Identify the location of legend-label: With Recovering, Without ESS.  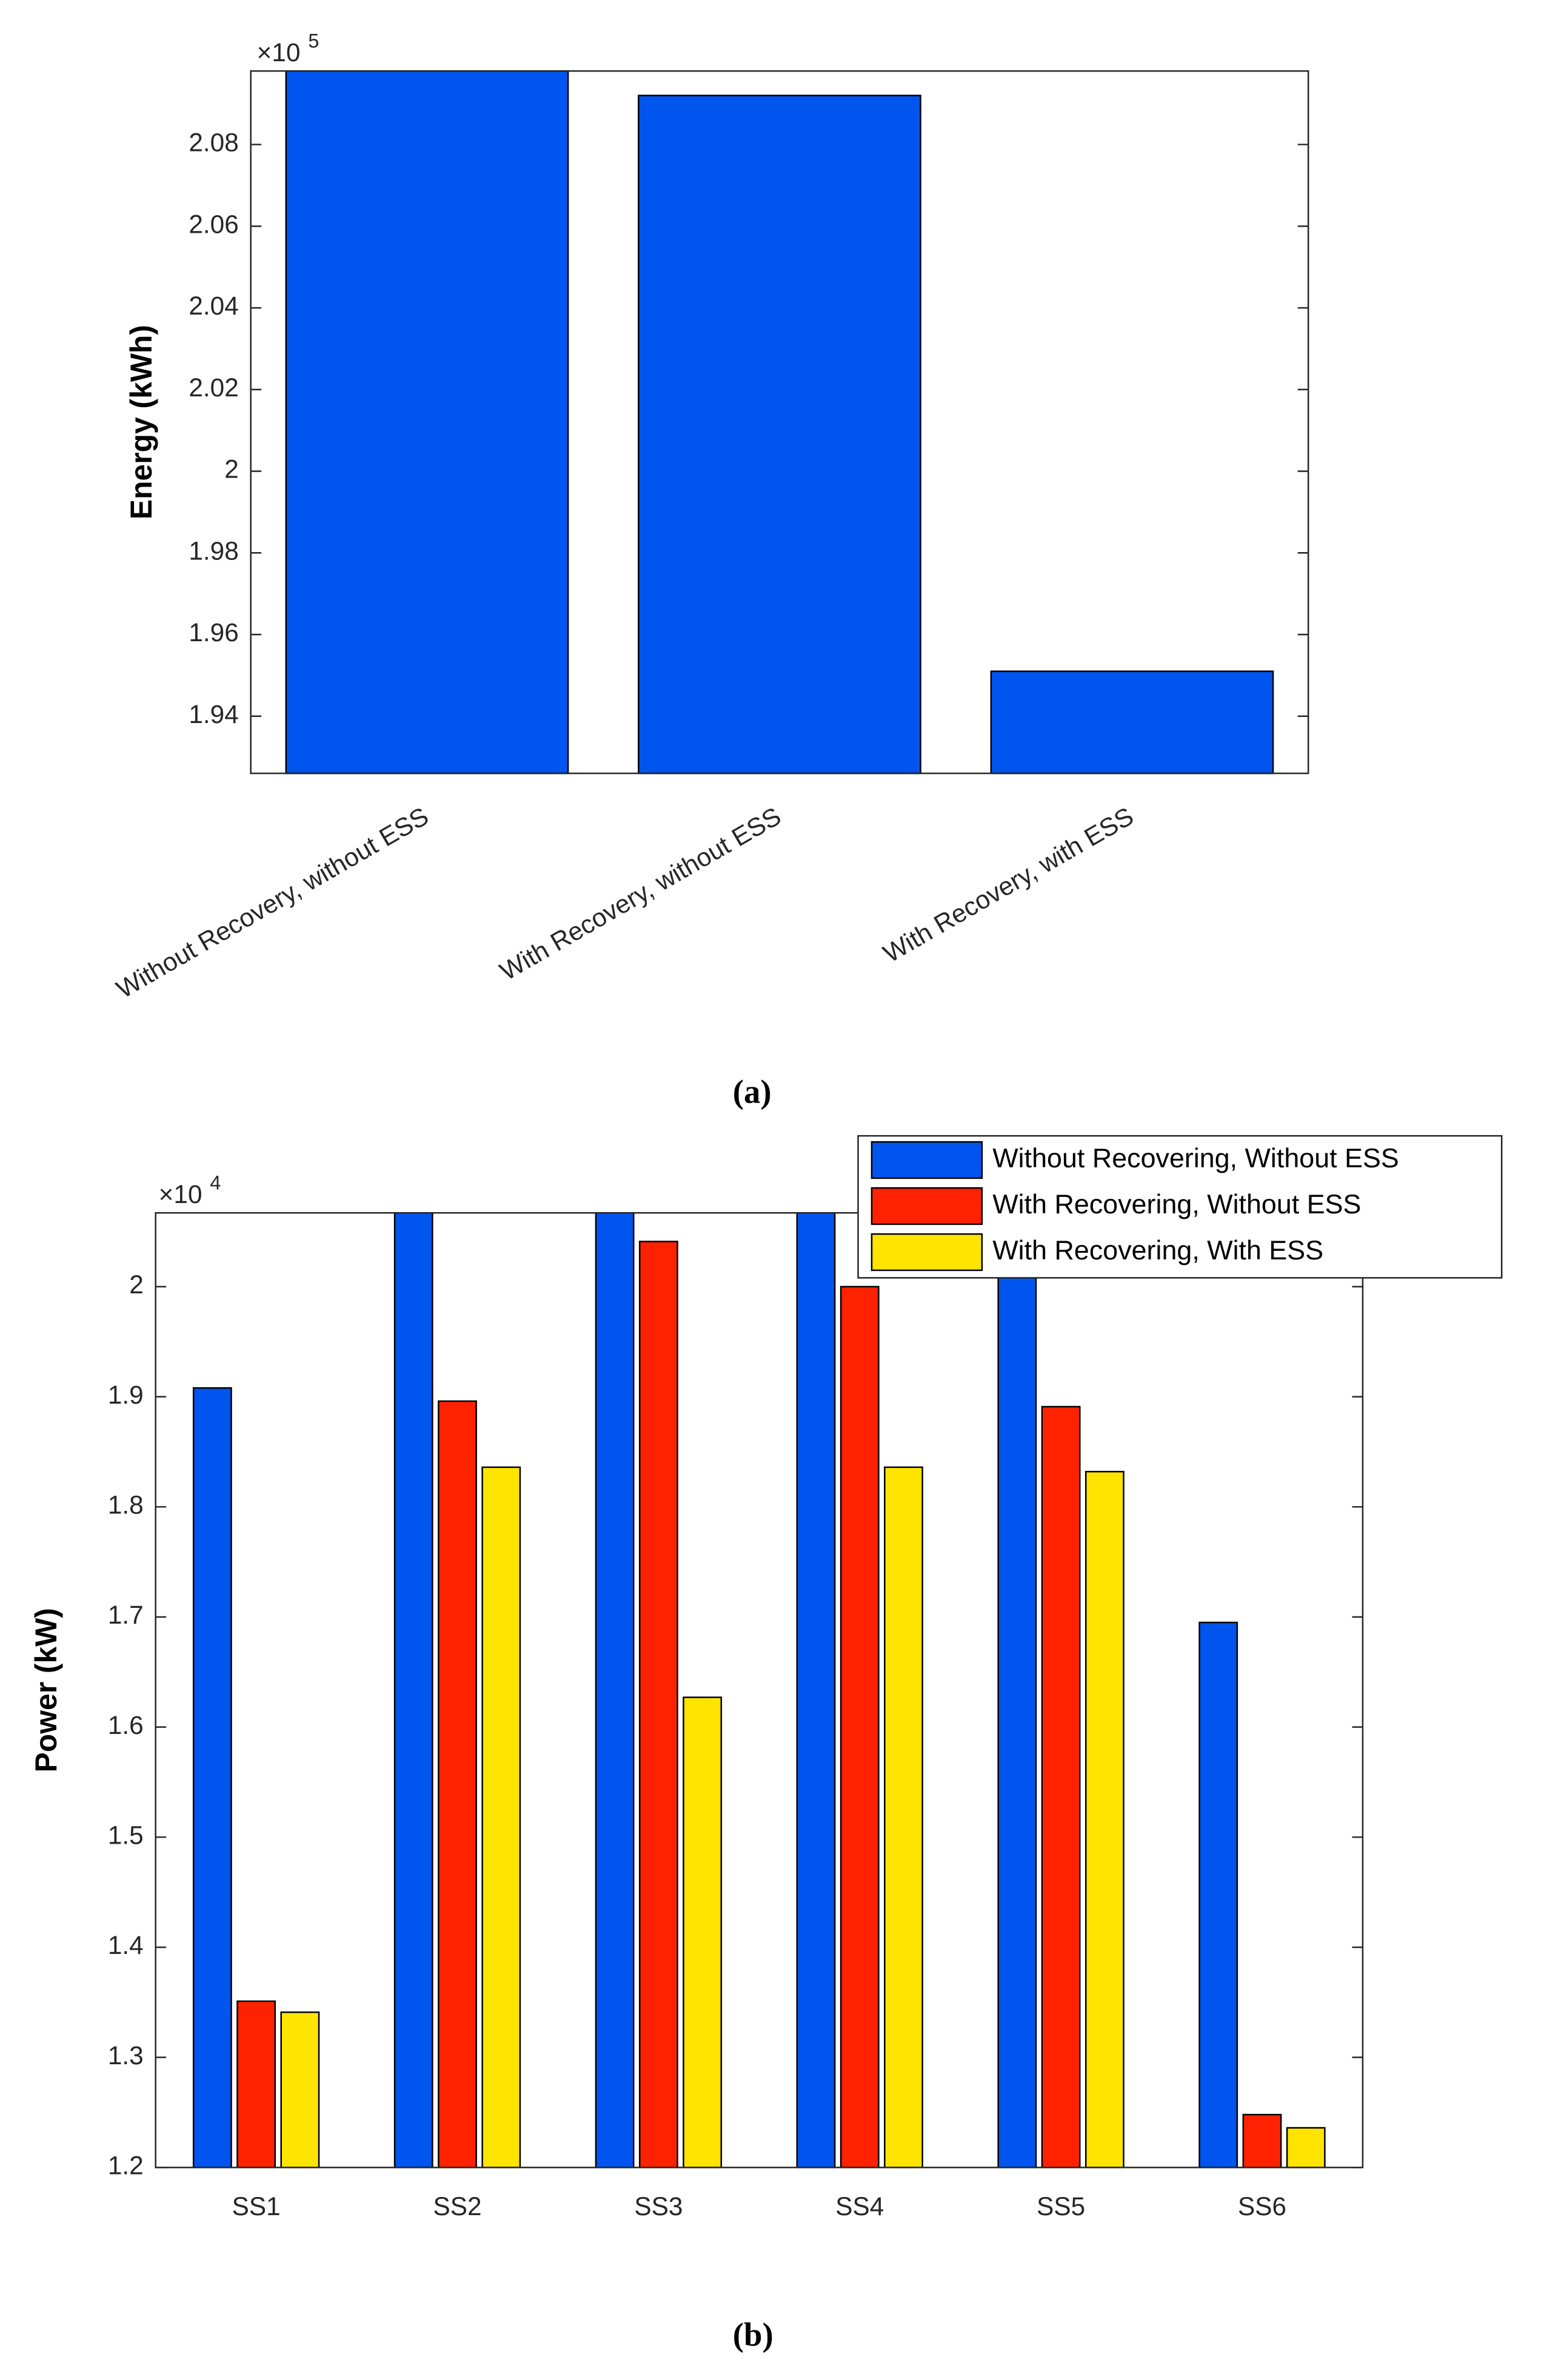
(1176, 1203).